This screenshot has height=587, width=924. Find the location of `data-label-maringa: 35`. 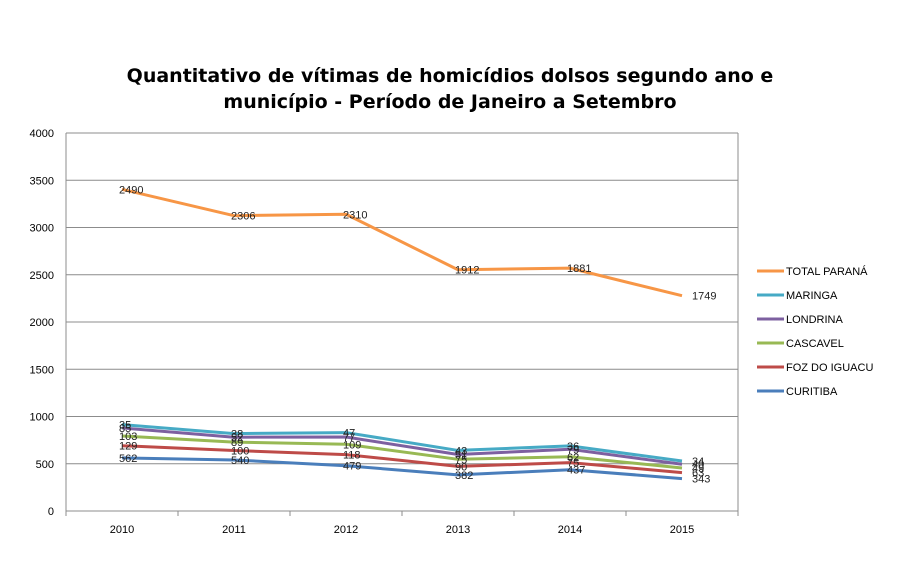

data-label-maringa: 35 is located at coordinates (125, 426).